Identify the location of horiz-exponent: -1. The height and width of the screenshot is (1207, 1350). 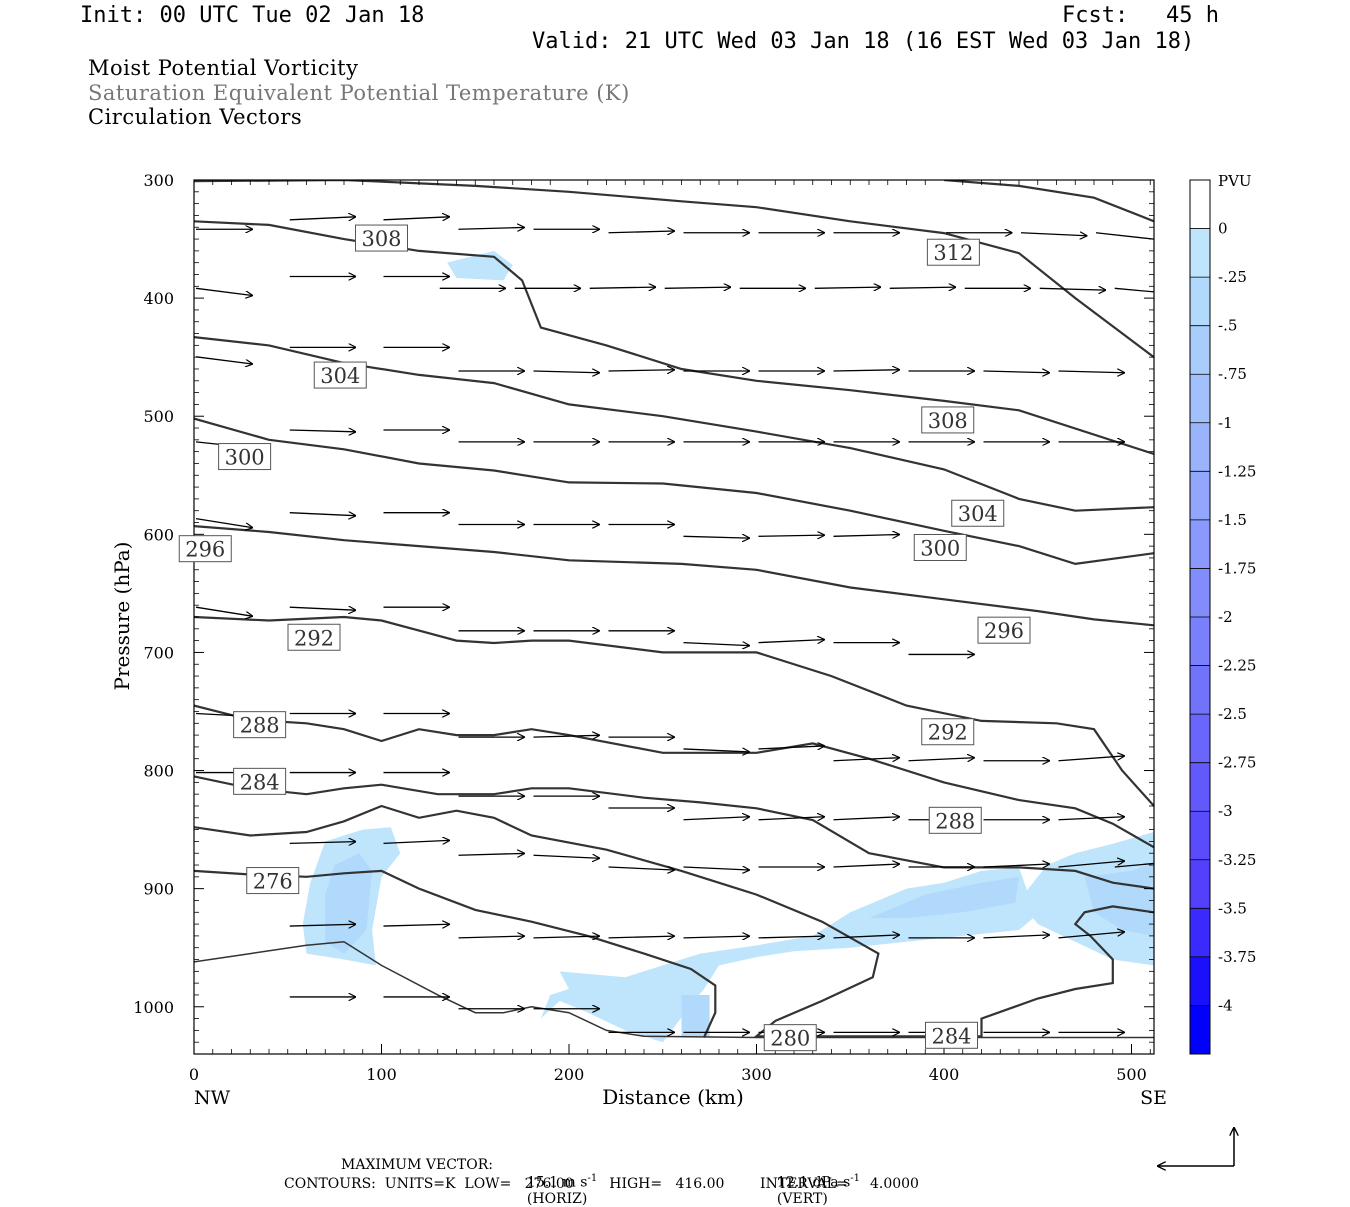
(592, 1178).